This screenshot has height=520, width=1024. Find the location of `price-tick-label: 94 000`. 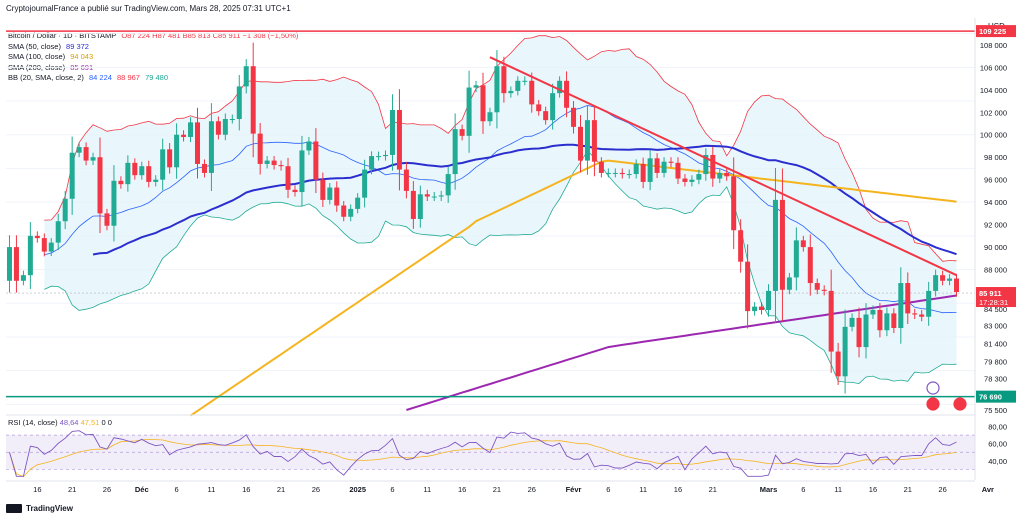

price-tick-label: 94 000 is located at coordinates (995, 202).